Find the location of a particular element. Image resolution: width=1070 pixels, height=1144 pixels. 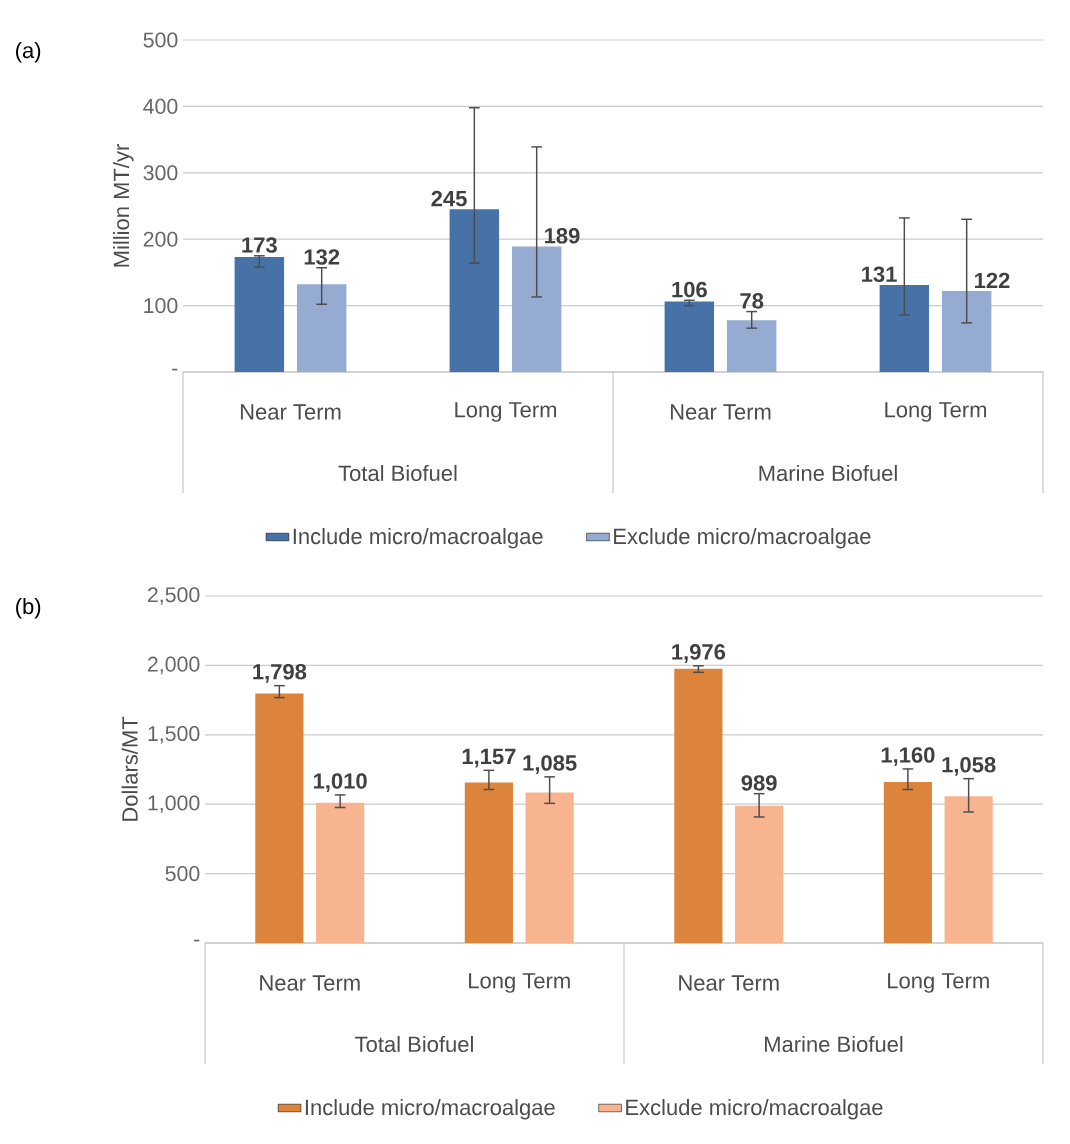

y-tick-label: 100 is located at coordinates (161, 306).